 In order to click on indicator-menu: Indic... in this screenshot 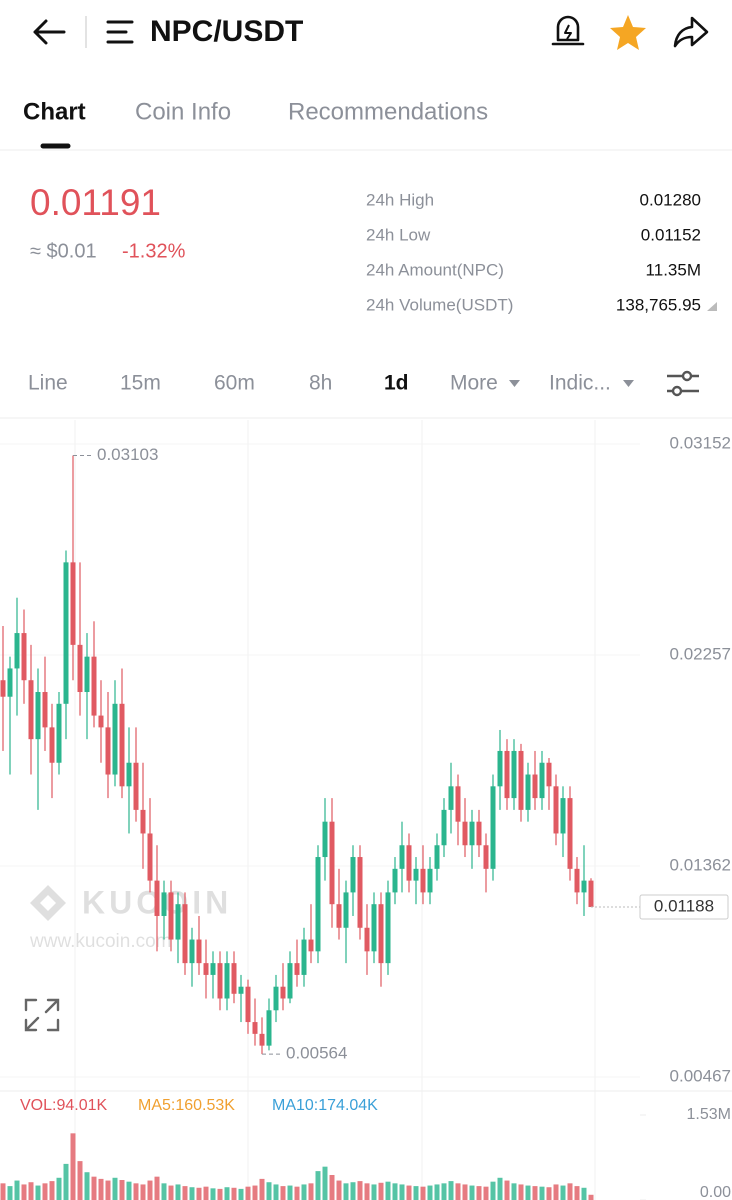, I will do `click(580, 383)`.